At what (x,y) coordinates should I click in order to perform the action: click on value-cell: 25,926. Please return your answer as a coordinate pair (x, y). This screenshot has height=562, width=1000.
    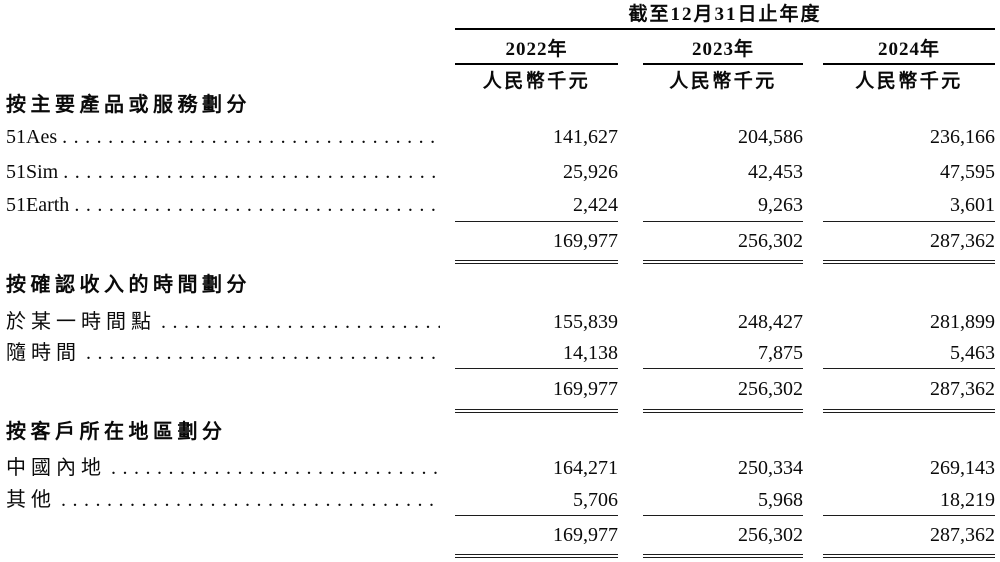
    Looking at the image, I should click on (590, 171).